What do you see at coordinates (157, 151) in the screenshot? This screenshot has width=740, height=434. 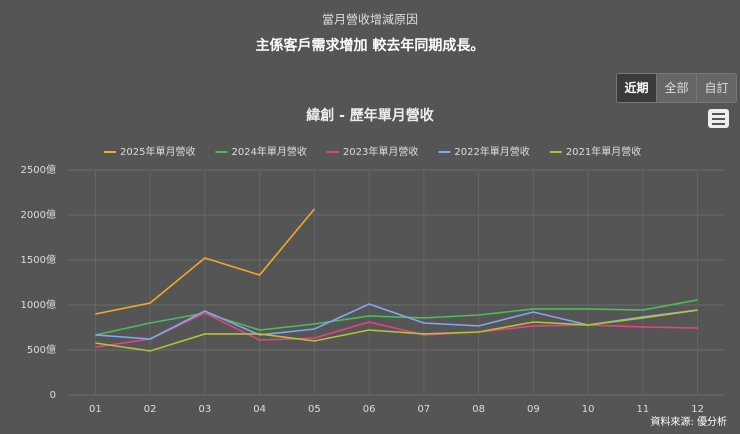 I see `legend-label: 2025年單月營收` at bounding box center [157, 151].